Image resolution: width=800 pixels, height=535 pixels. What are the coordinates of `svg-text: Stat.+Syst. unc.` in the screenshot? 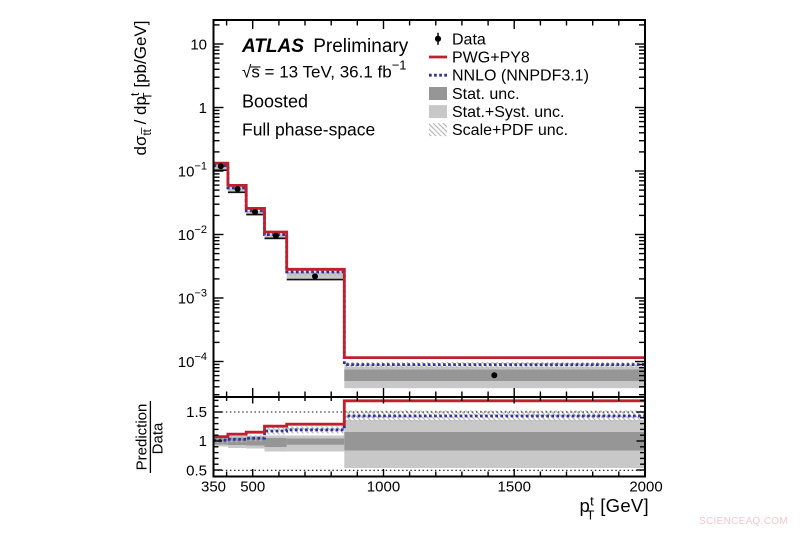 It's located at (508, 112).